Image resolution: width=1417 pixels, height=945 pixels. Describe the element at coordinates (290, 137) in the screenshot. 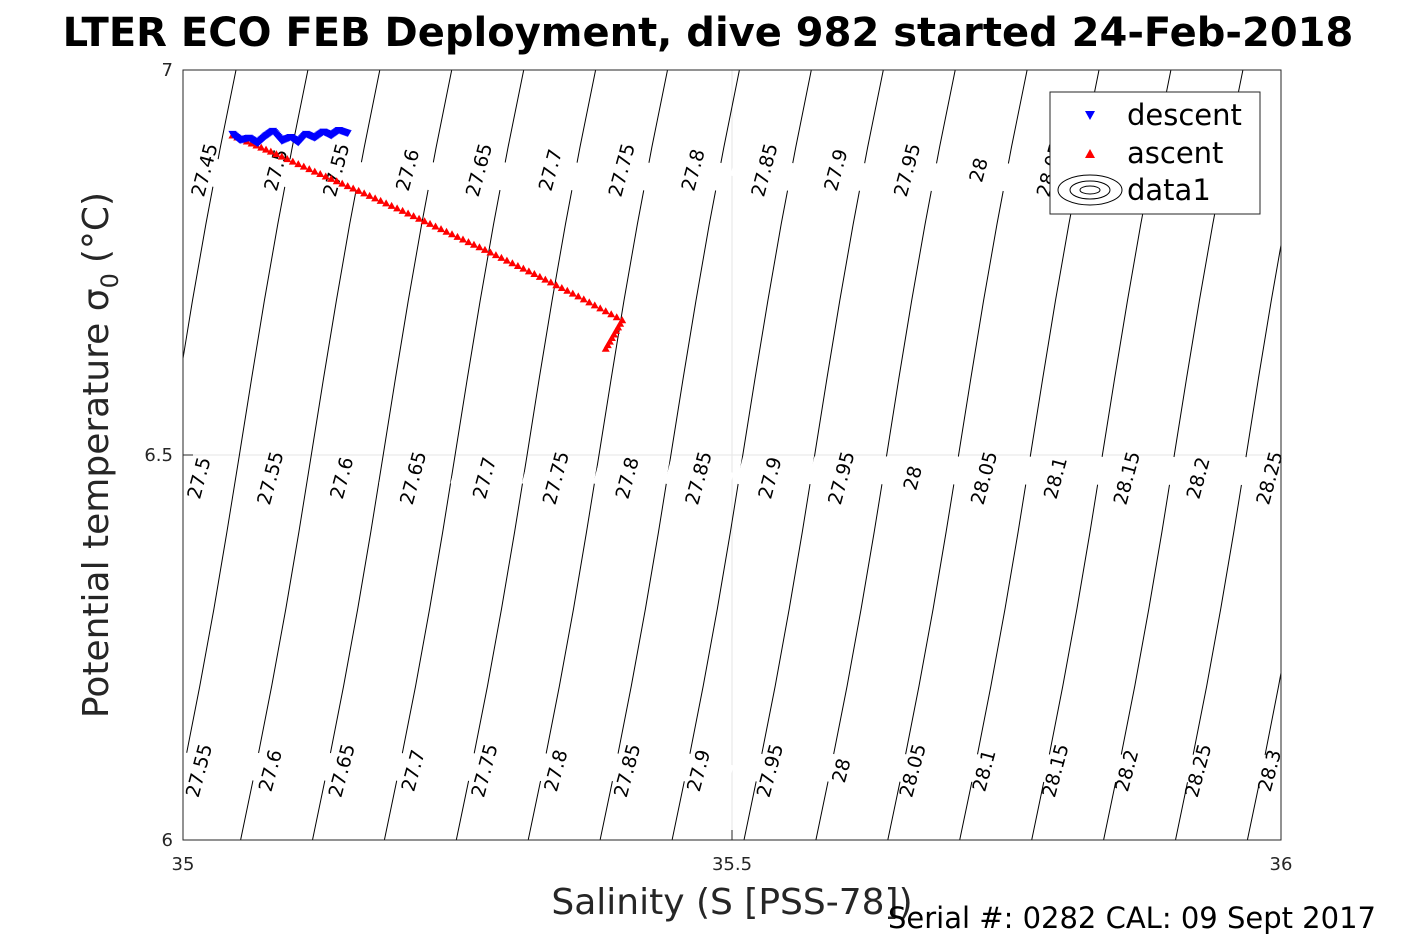

I see `descent-series` at that location.